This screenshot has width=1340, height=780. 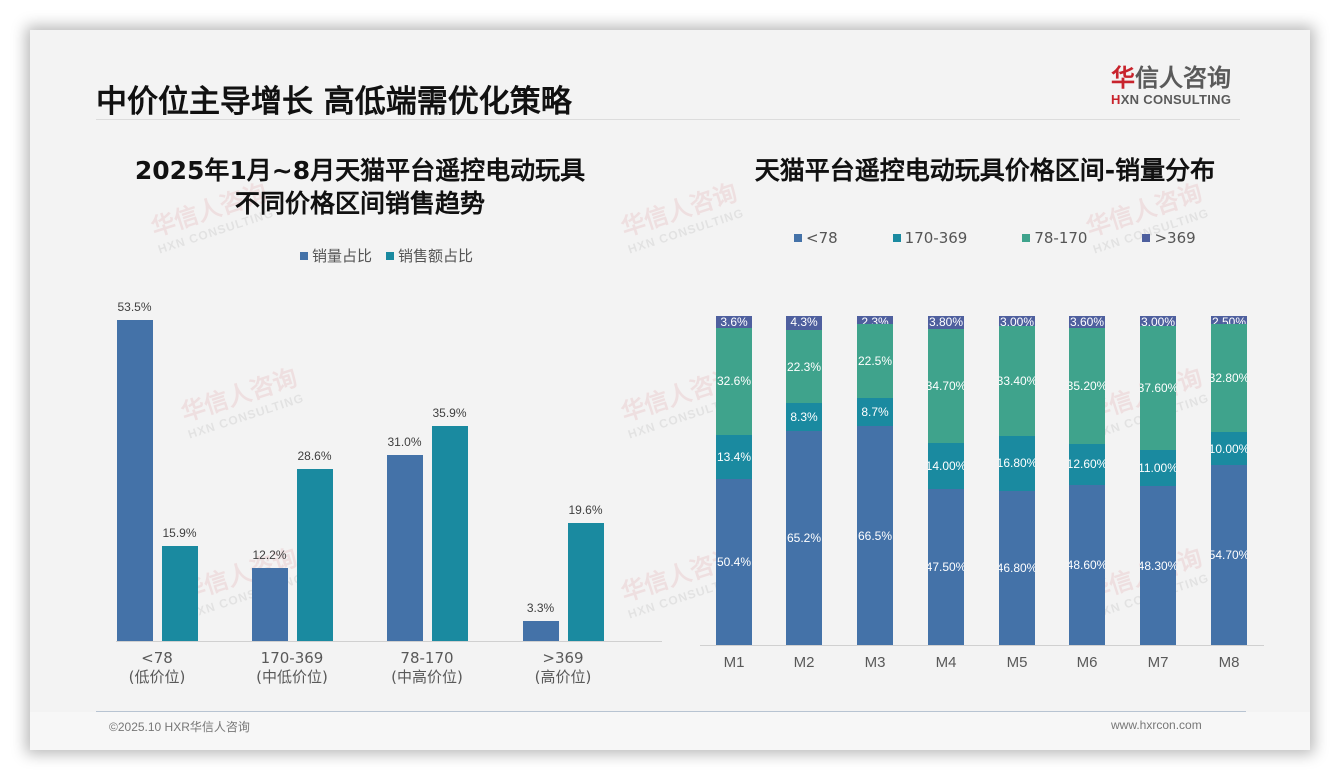 I want to click on right-chart-legend: <78 170-369 78-170 >369, so click(x=995, y=238).